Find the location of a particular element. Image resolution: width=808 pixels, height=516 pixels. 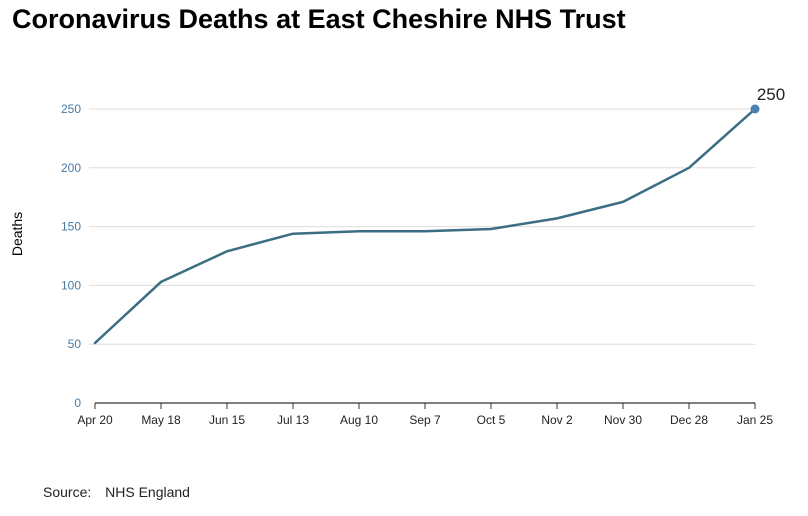

y-tick-label: 200 is located at coordinates (71, 168).